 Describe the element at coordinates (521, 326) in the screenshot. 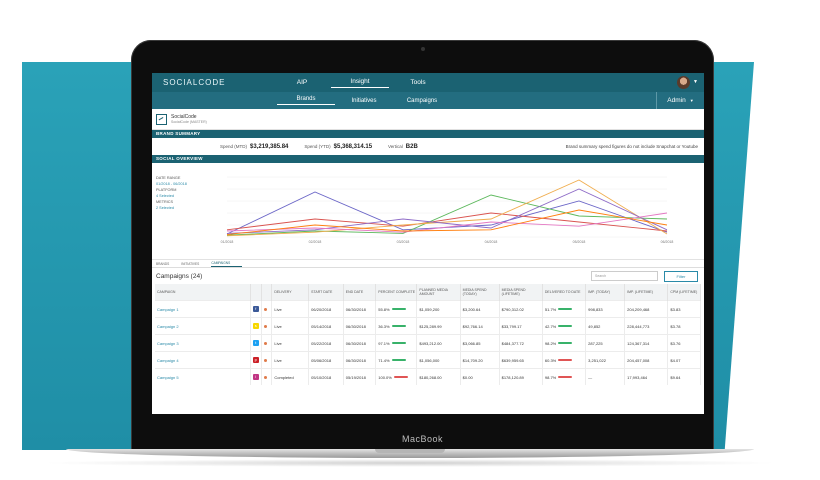

I see `spend-lifetime-cell: $33,799.17` at that location.